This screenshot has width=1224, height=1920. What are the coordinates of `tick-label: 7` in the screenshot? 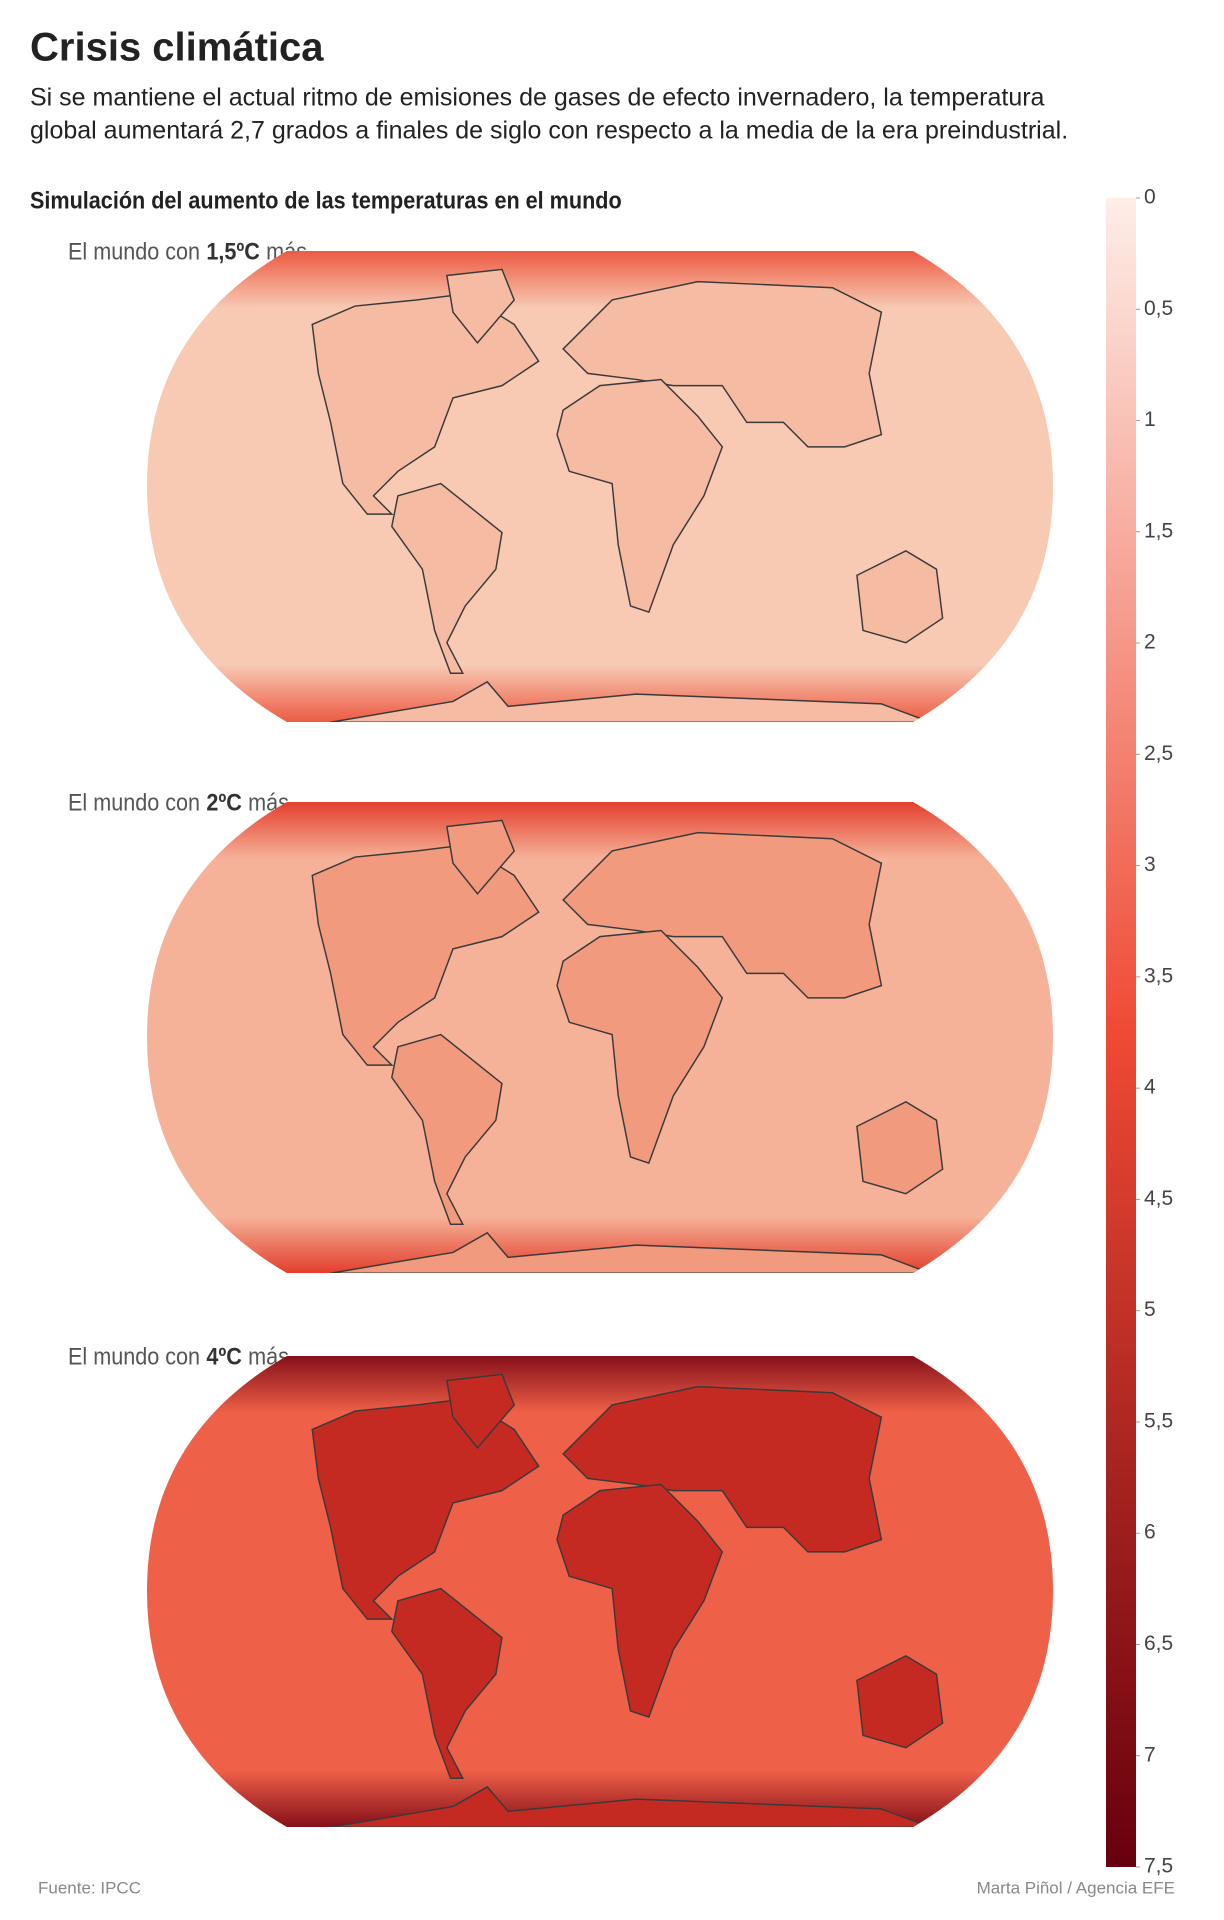 It's located at (1150, 1754).